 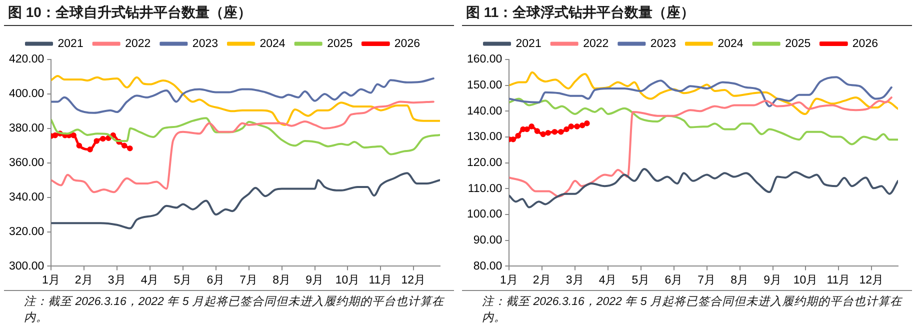 What do you see at coordinates (484, 111) in the screenshot?
I see `y-tick-label: 140.00` at bounding box center [484, 111].